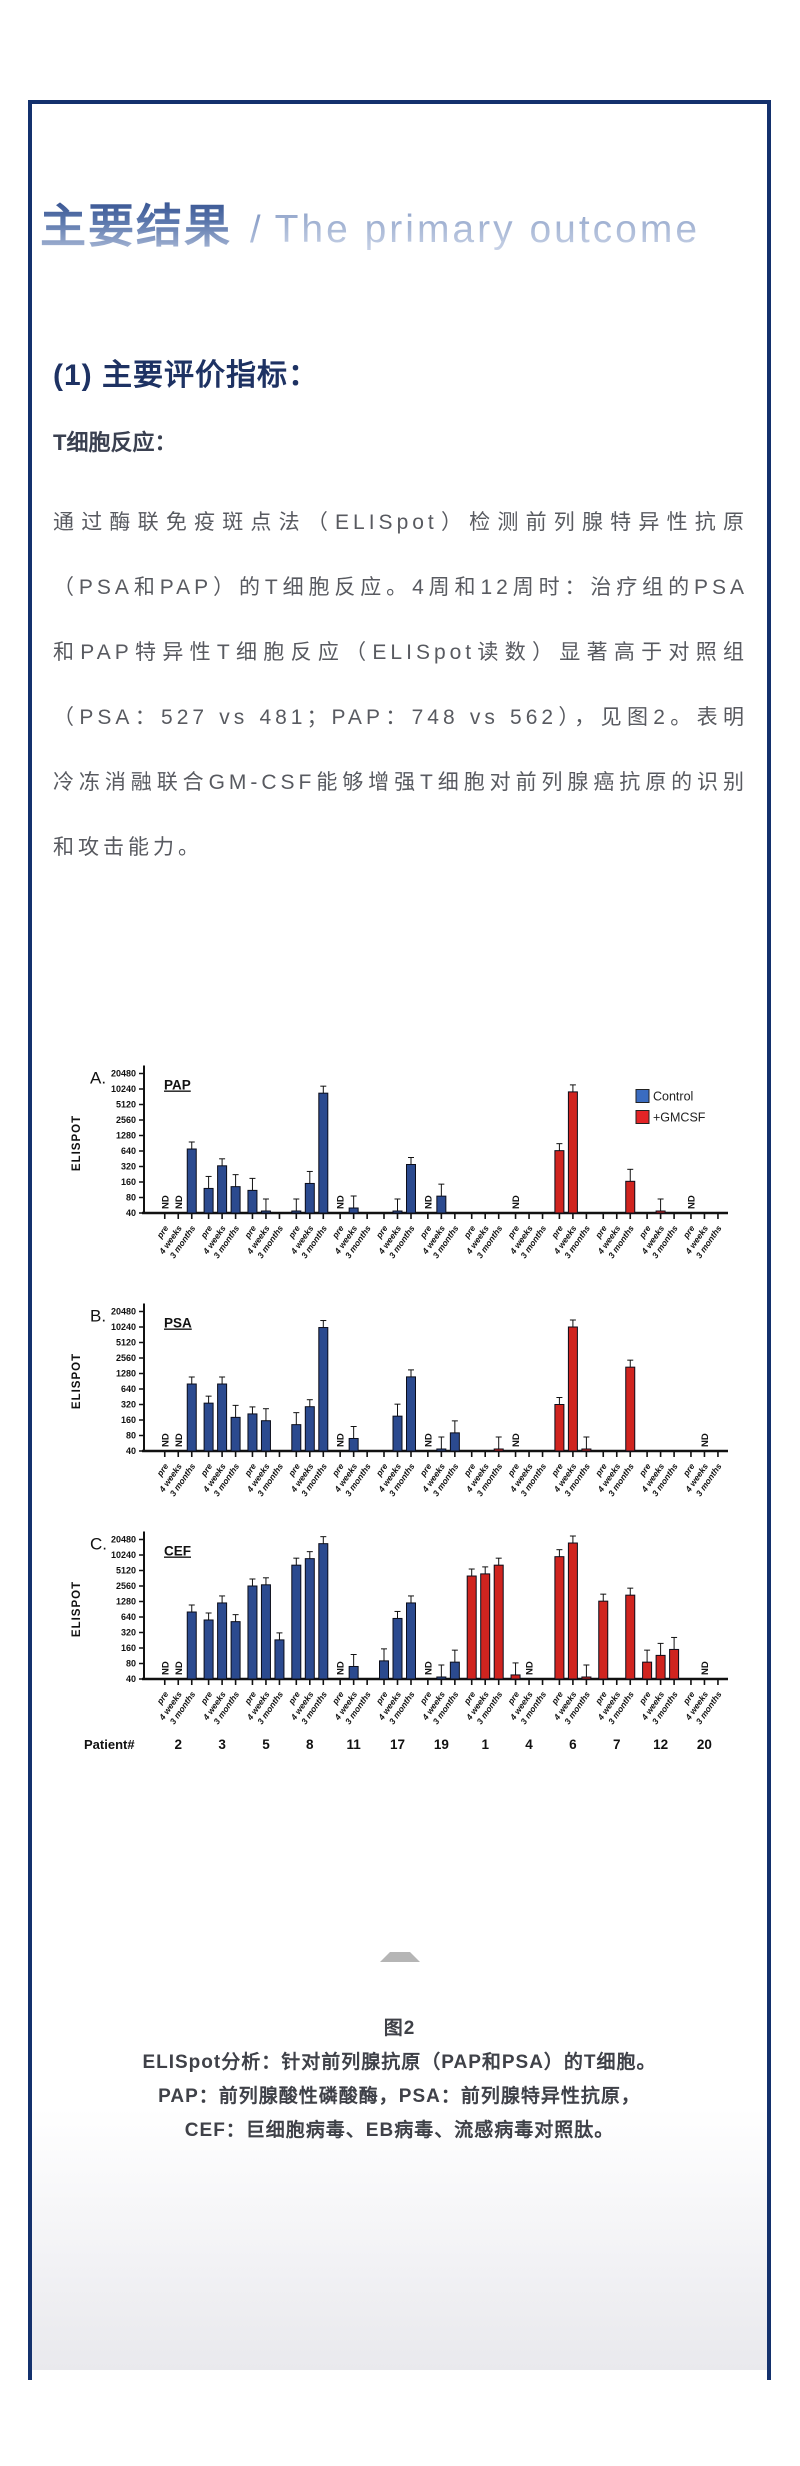  What do you see at coordinates (397, 1744) in the screenshot?
I see `svg-text: 17` at bounding box center [397, 1744].